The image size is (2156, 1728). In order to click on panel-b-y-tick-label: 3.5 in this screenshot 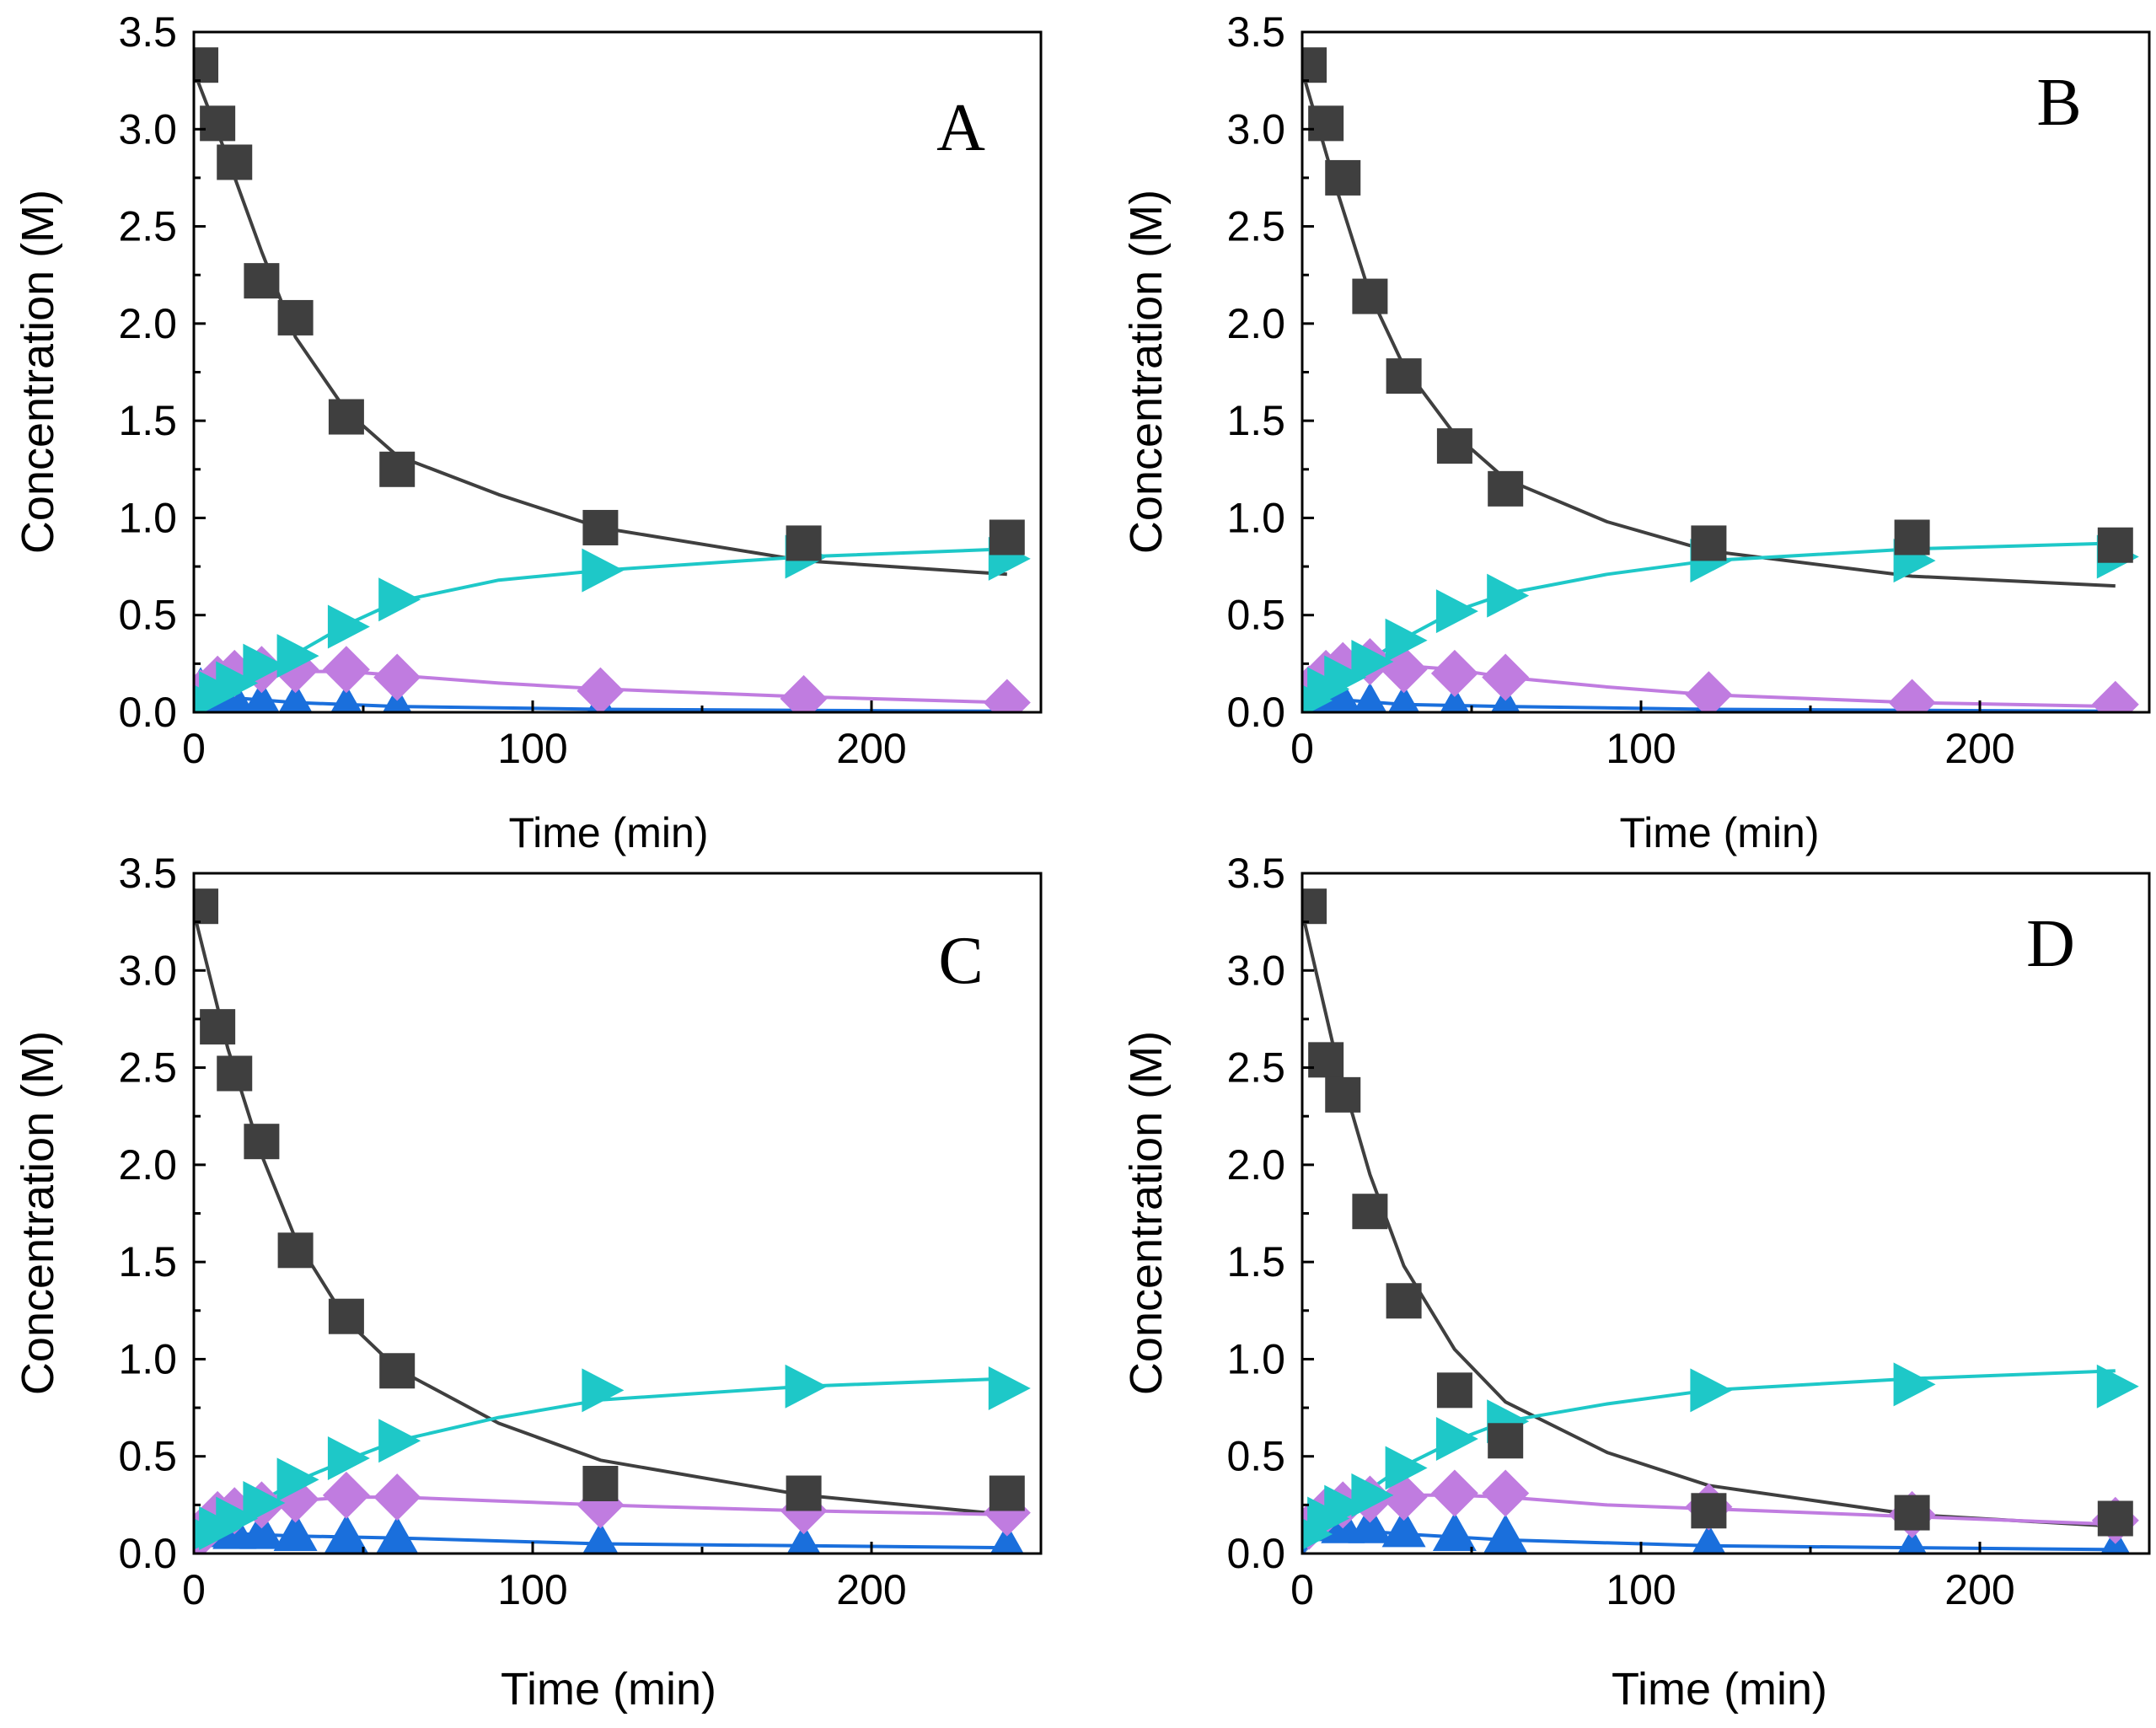, I will do `click(1255, 32)`.